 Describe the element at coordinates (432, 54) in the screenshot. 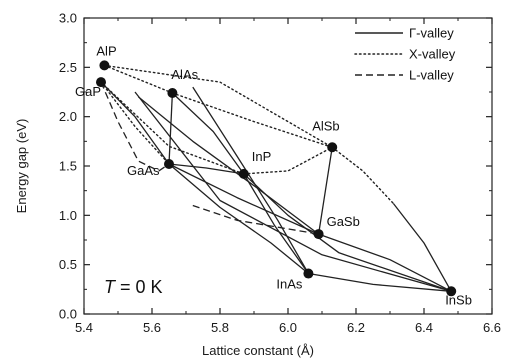

I see `legend-label-dotted: X-valley` at that location.